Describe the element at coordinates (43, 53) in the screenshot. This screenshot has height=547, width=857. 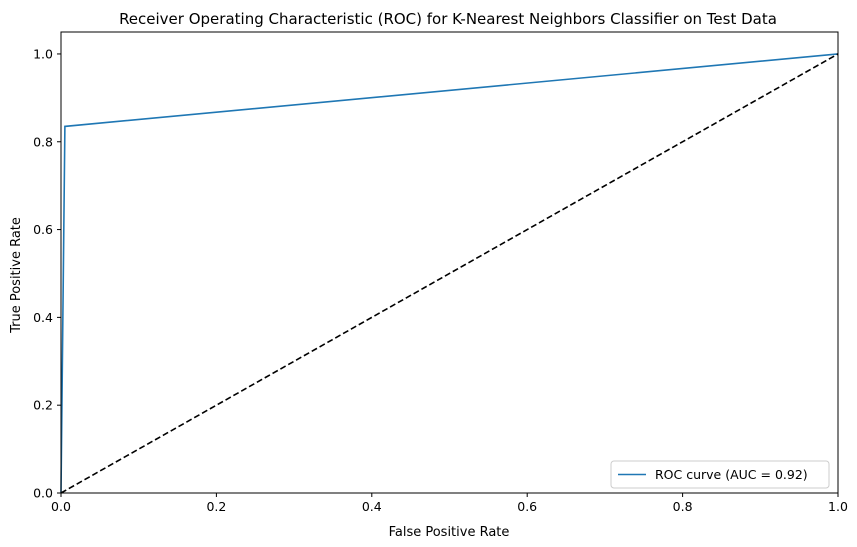
I see `y-tick-label: 1.0` at that location.